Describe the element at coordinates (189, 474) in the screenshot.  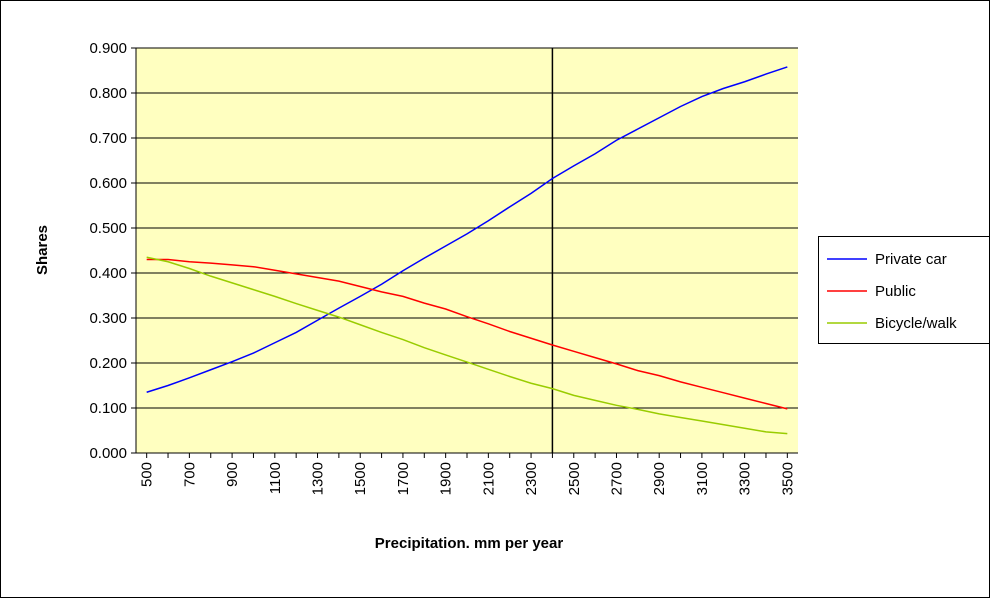
I see `x-tick-label: 700` at that location.